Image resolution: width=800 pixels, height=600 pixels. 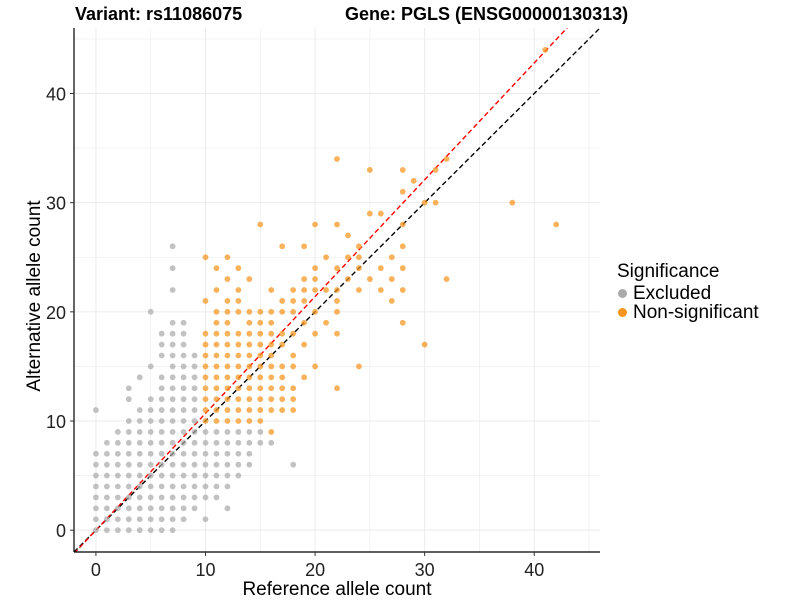 What do you see at coordinates (622, 293) in the screenshot?
I see `legend-swatch-excluded` at bounding box center [622, 293].